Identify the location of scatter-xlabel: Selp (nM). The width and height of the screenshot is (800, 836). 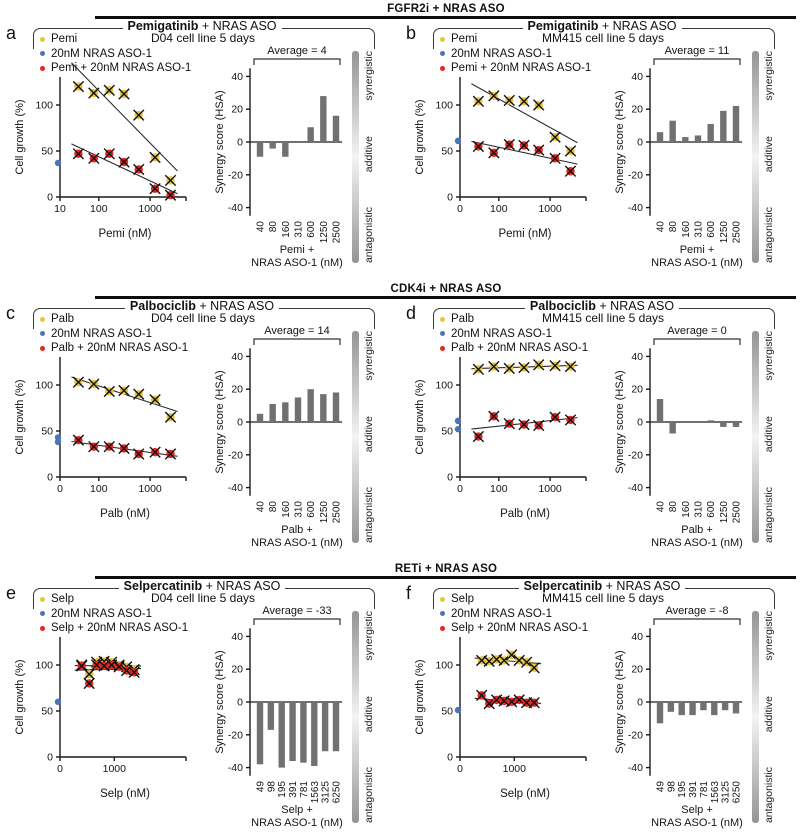
(525, 794).